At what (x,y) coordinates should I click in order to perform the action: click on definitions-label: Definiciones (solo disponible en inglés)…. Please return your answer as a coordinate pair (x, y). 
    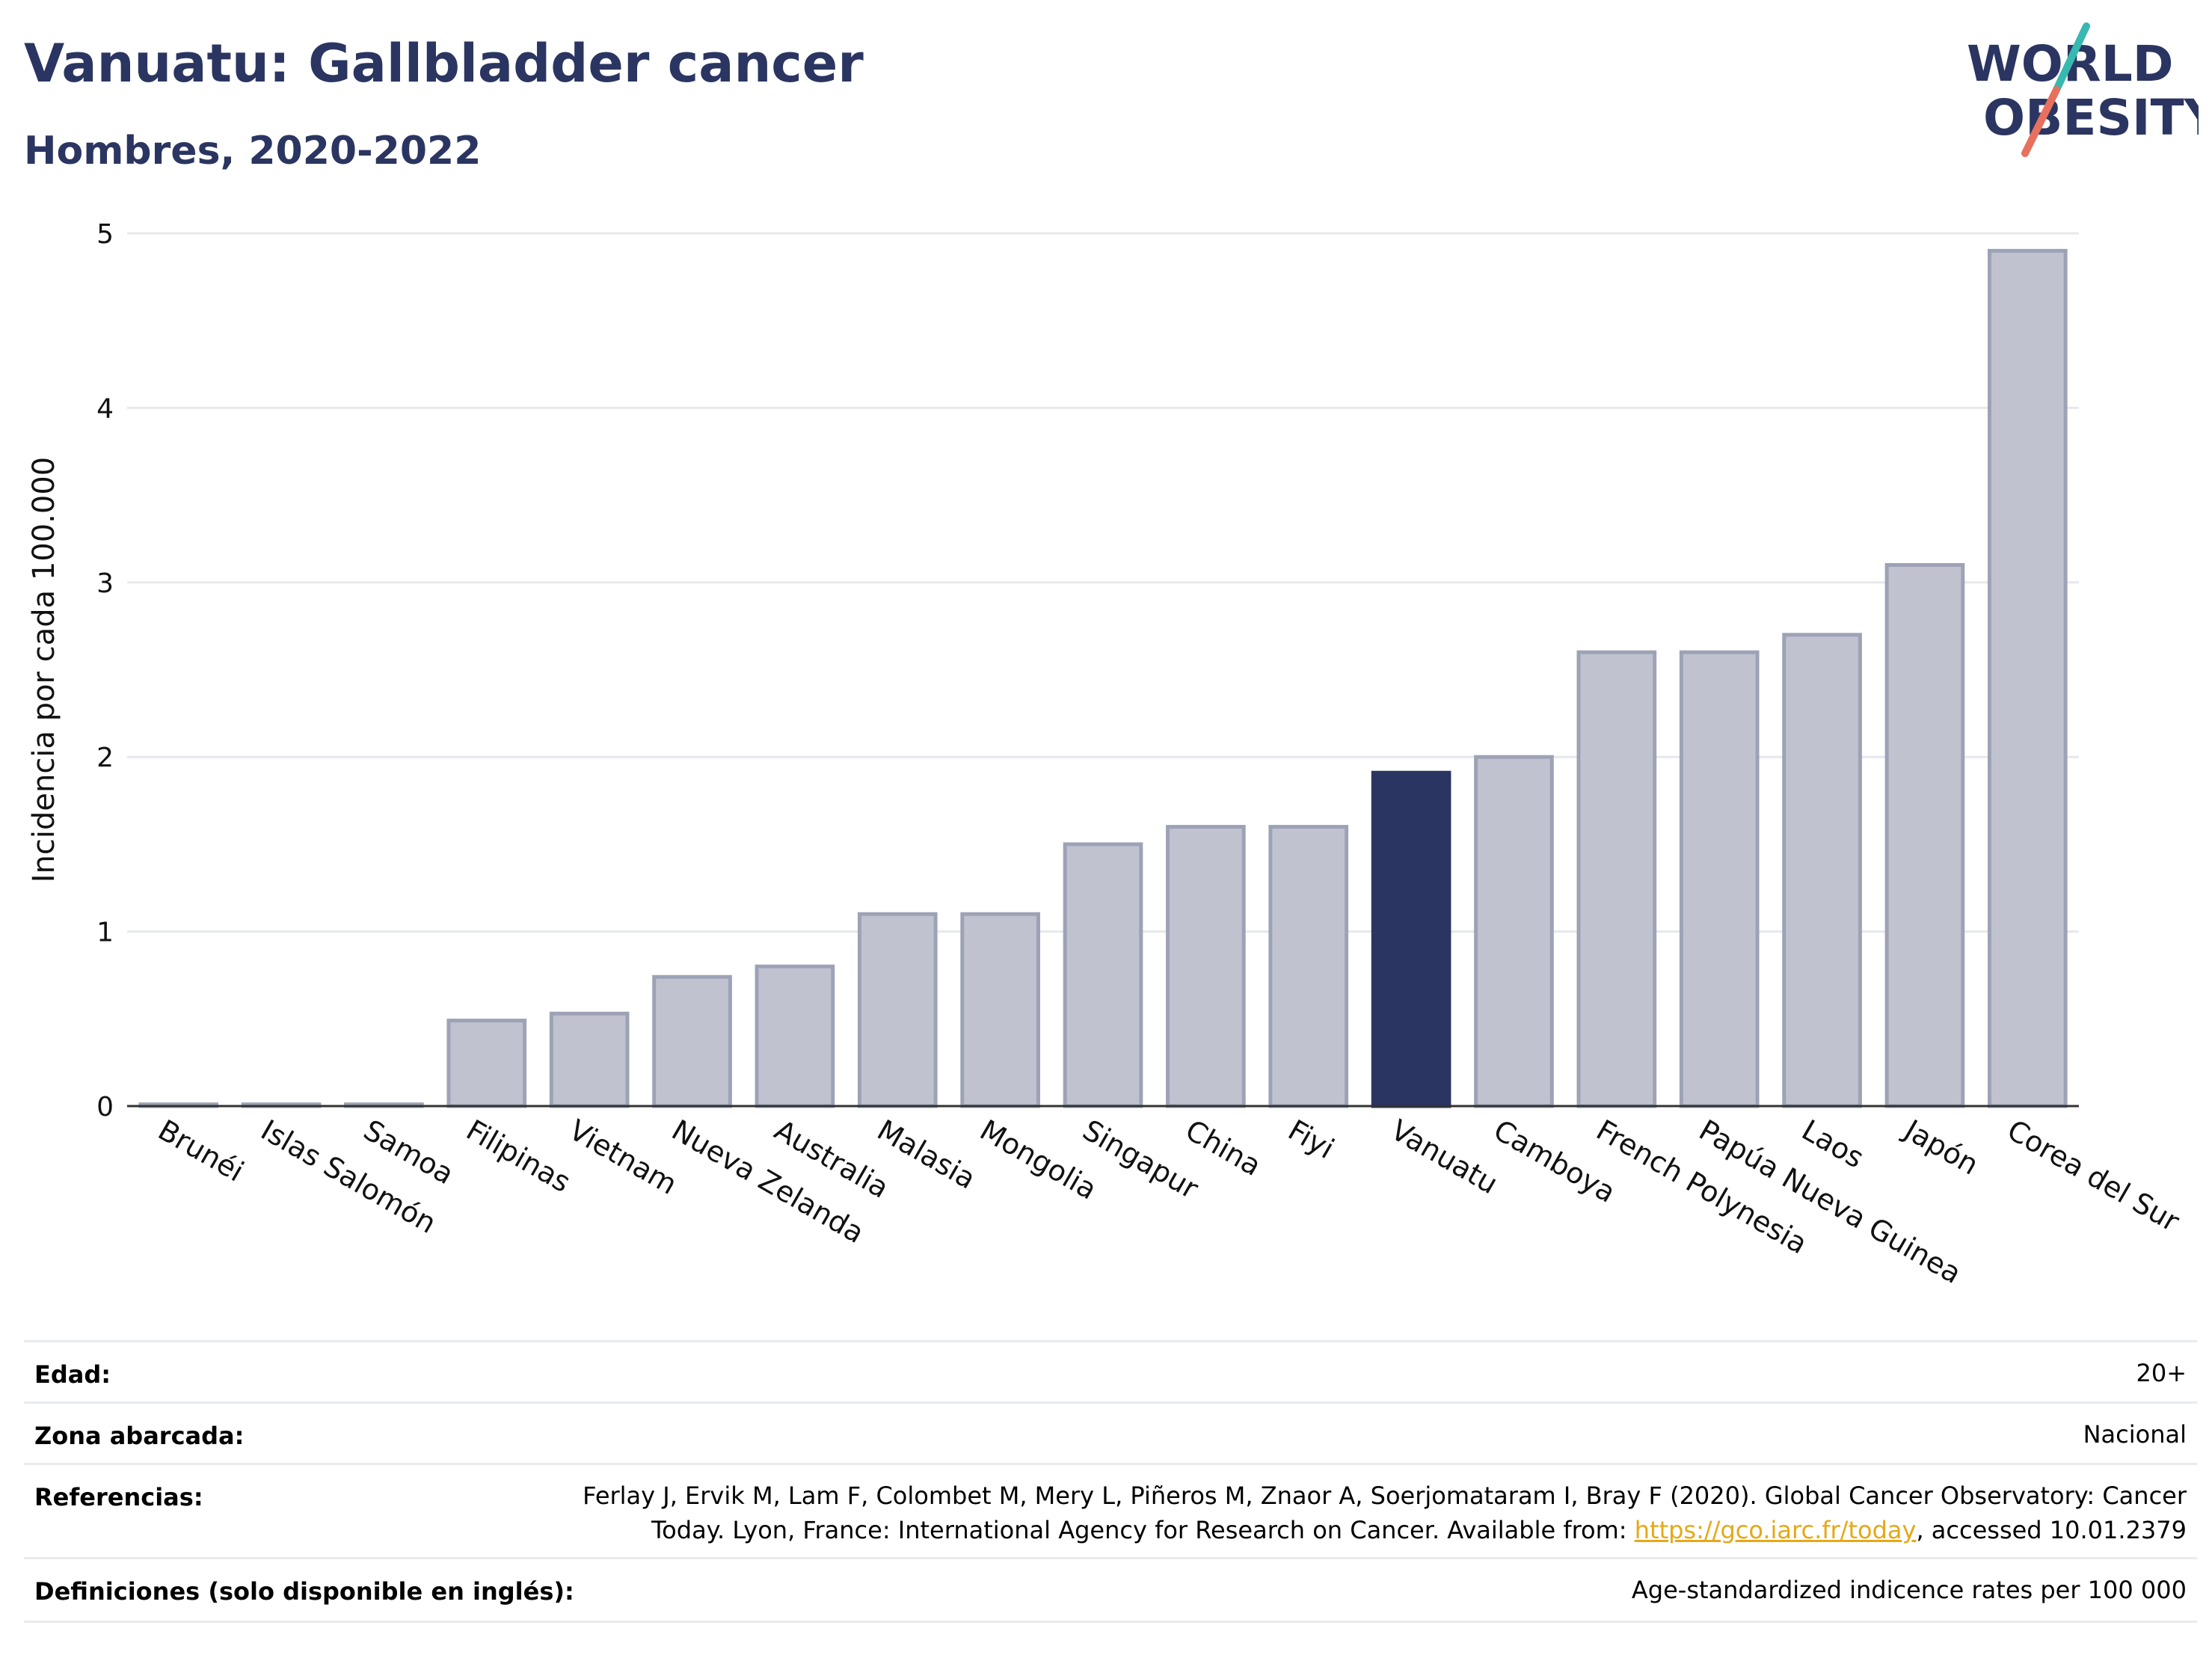
    Looking at the image, I should click on (304, 1591).